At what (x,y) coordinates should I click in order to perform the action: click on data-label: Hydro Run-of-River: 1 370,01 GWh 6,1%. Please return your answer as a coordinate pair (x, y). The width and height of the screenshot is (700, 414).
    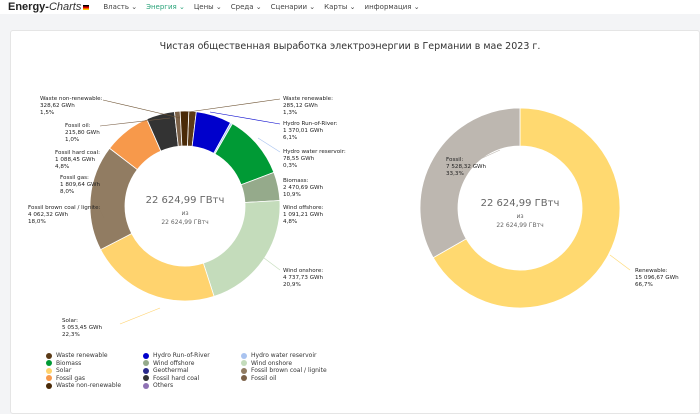
    Looking at the image, I should click on (310, 131).